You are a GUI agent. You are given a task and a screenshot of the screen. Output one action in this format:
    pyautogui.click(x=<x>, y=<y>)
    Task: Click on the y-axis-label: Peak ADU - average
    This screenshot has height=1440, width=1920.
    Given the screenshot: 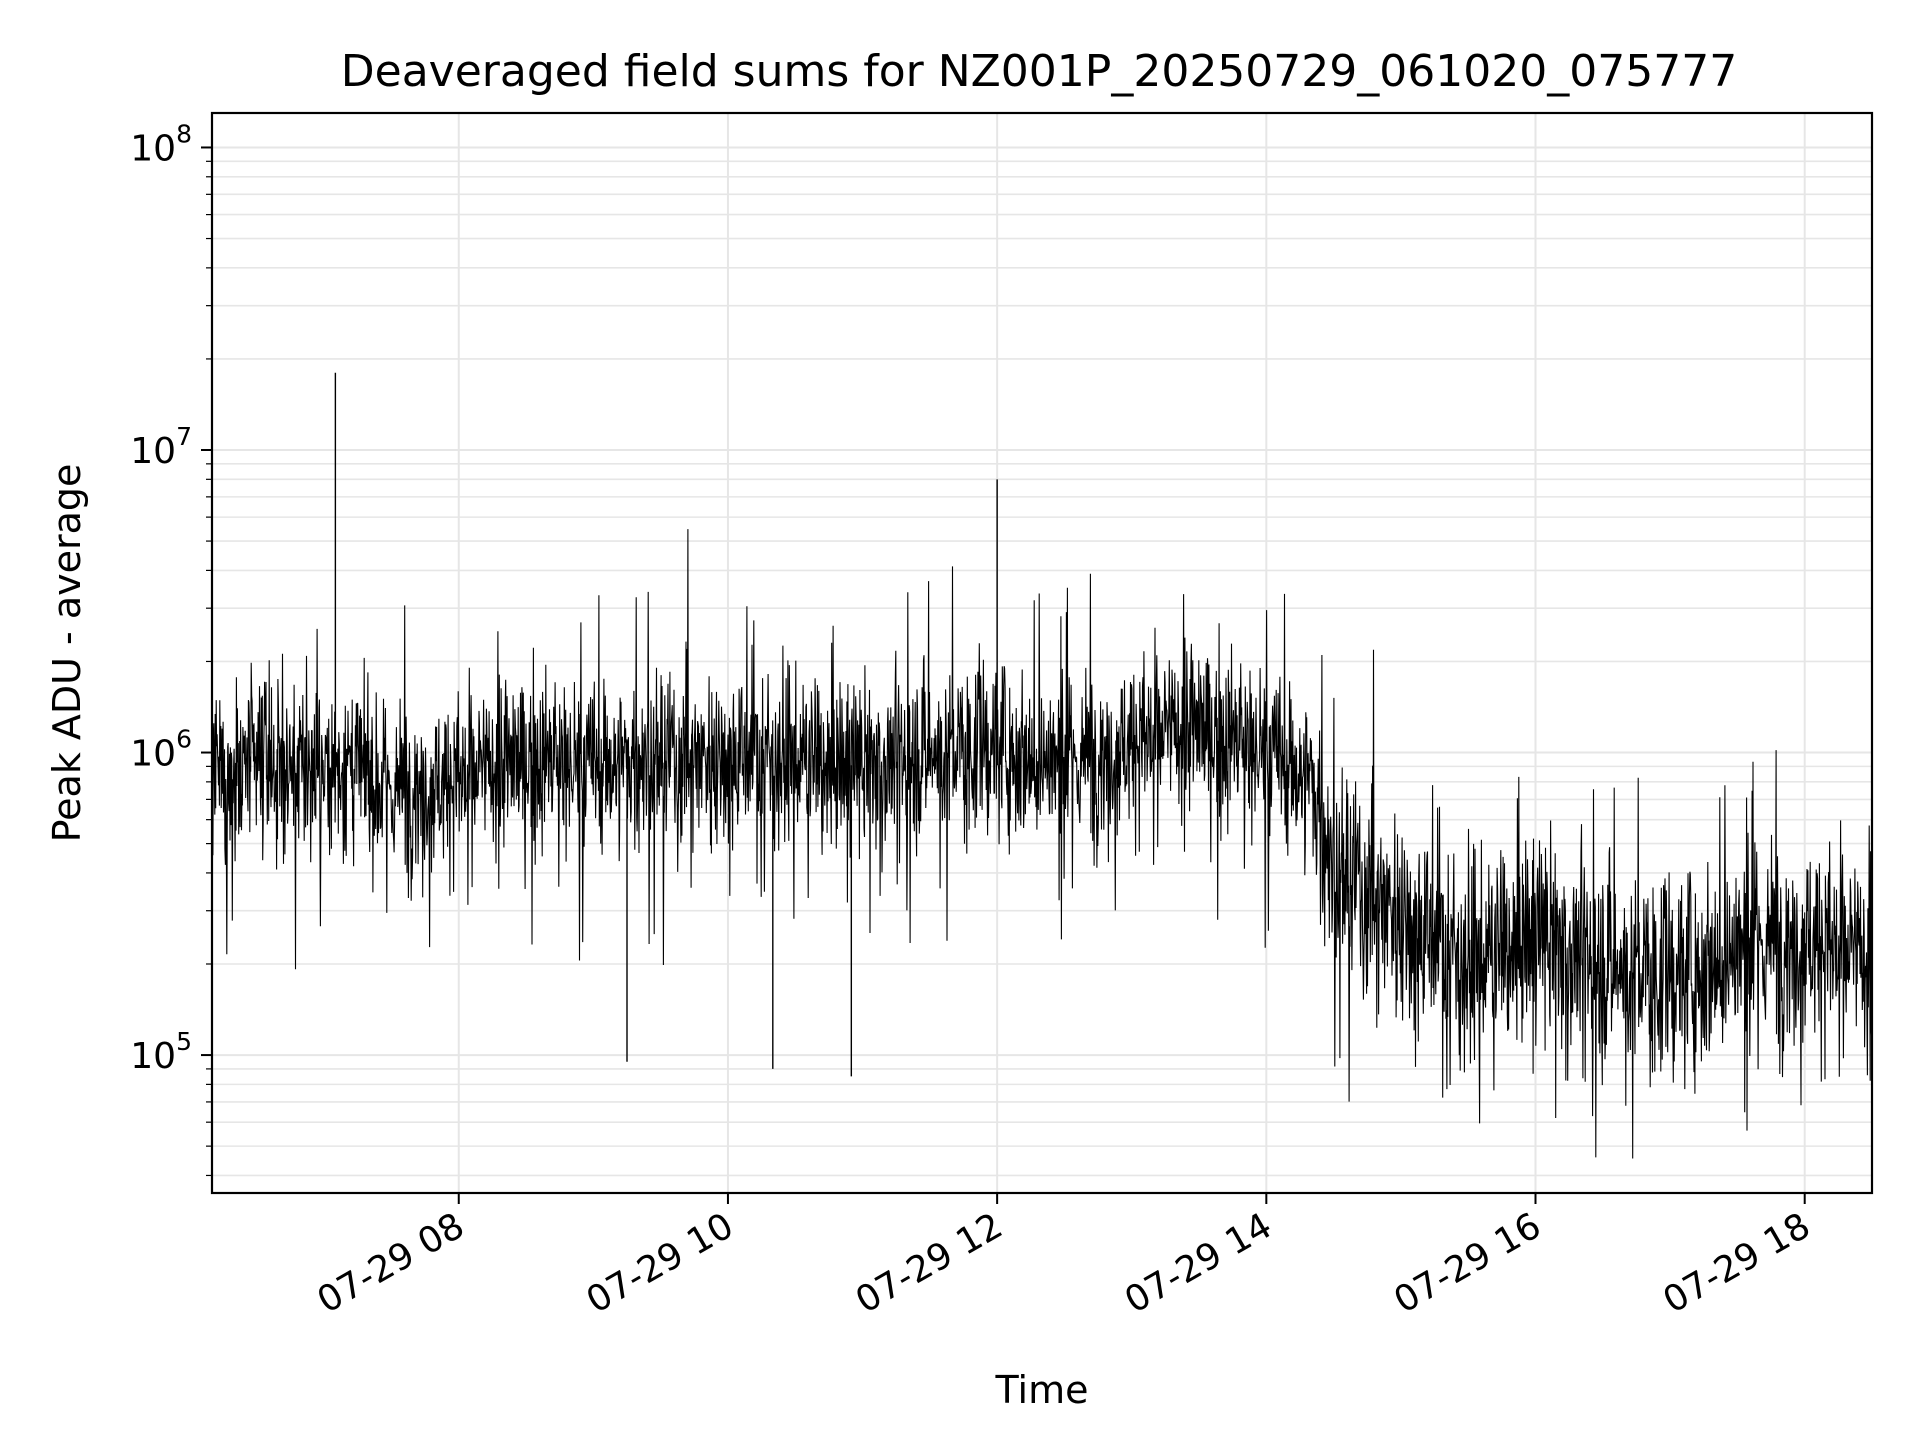 What is the action you would take?
    pyautogui.click(x=67, y=653)
    